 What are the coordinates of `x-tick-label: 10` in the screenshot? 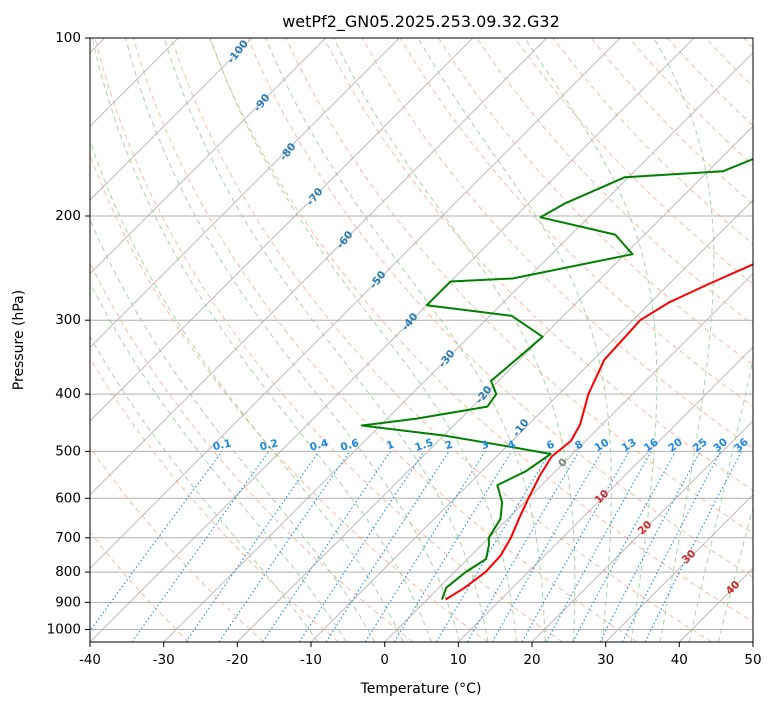 It's located at (458, 660).